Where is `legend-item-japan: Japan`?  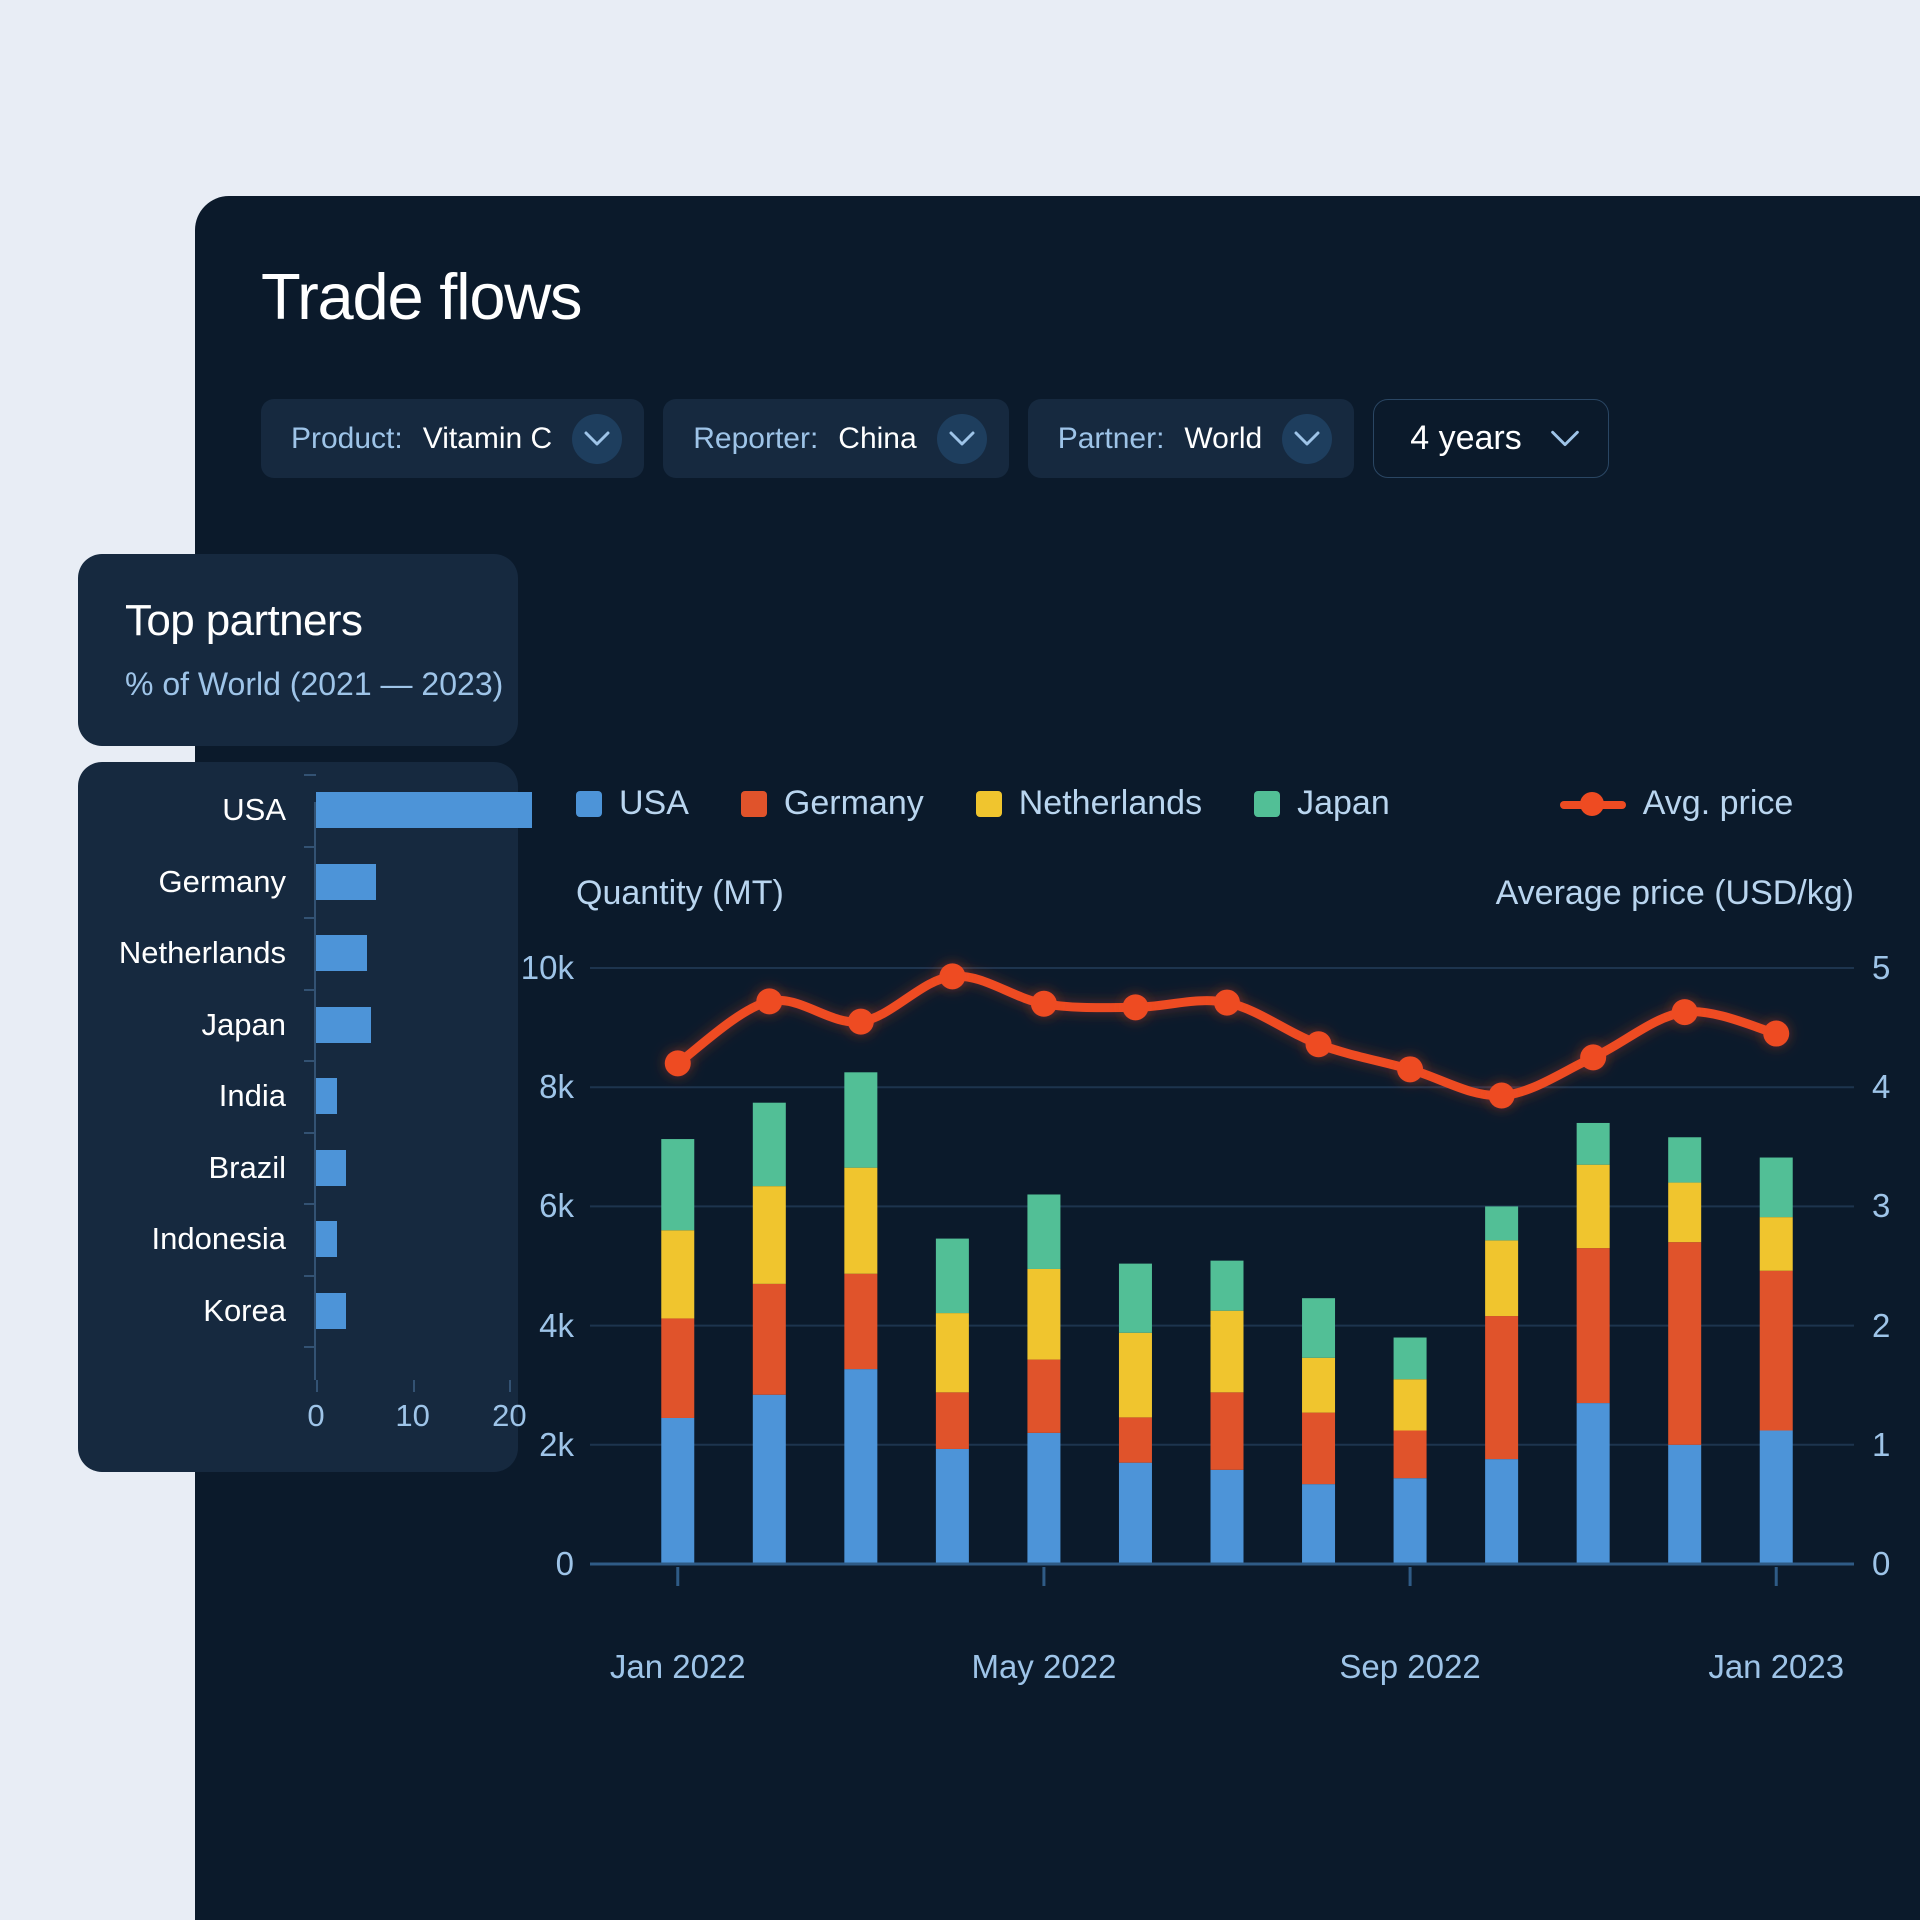
legend-item-japan: Japan is located at coordinates (1322, 803).